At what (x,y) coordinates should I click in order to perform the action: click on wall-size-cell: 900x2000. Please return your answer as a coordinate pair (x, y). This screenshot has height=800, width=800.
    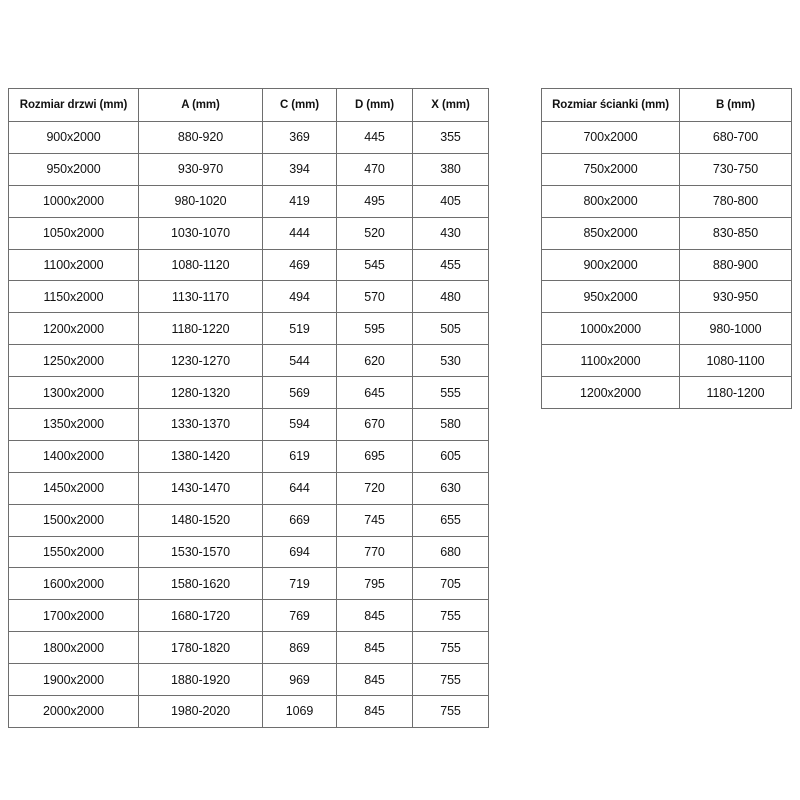
    Looking at the image, I should click on (610, 265).